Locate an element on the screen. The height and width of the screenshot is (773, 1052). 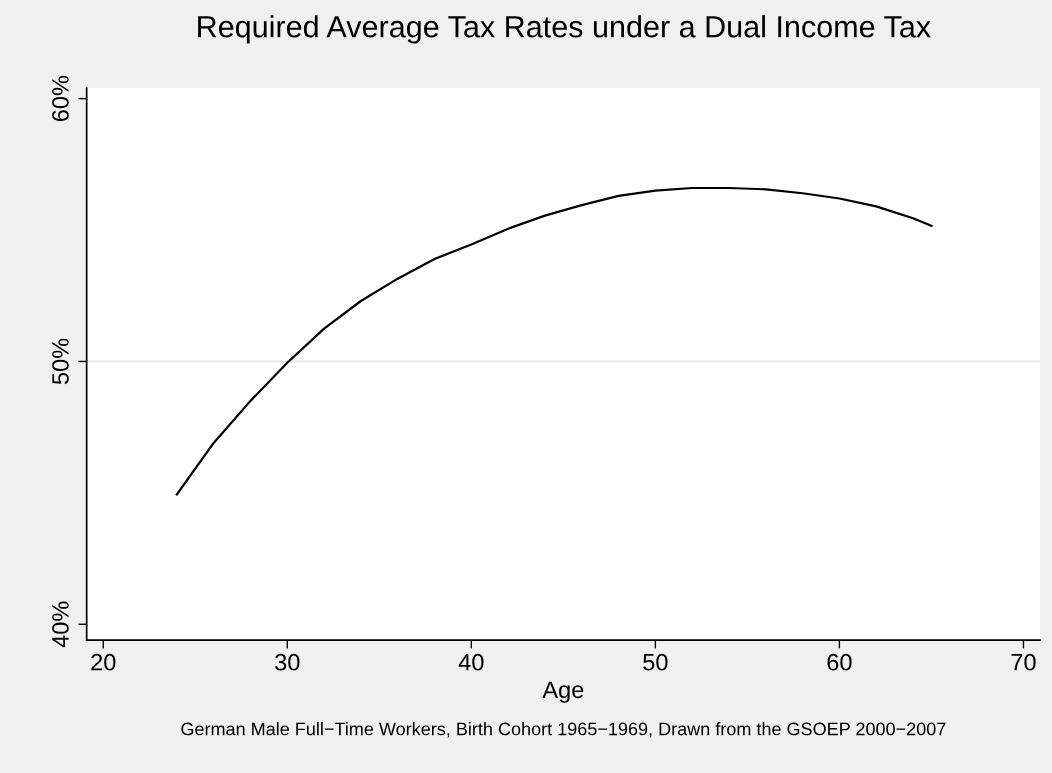
x-tick-label: 50 is located at coordinates (655, 662).